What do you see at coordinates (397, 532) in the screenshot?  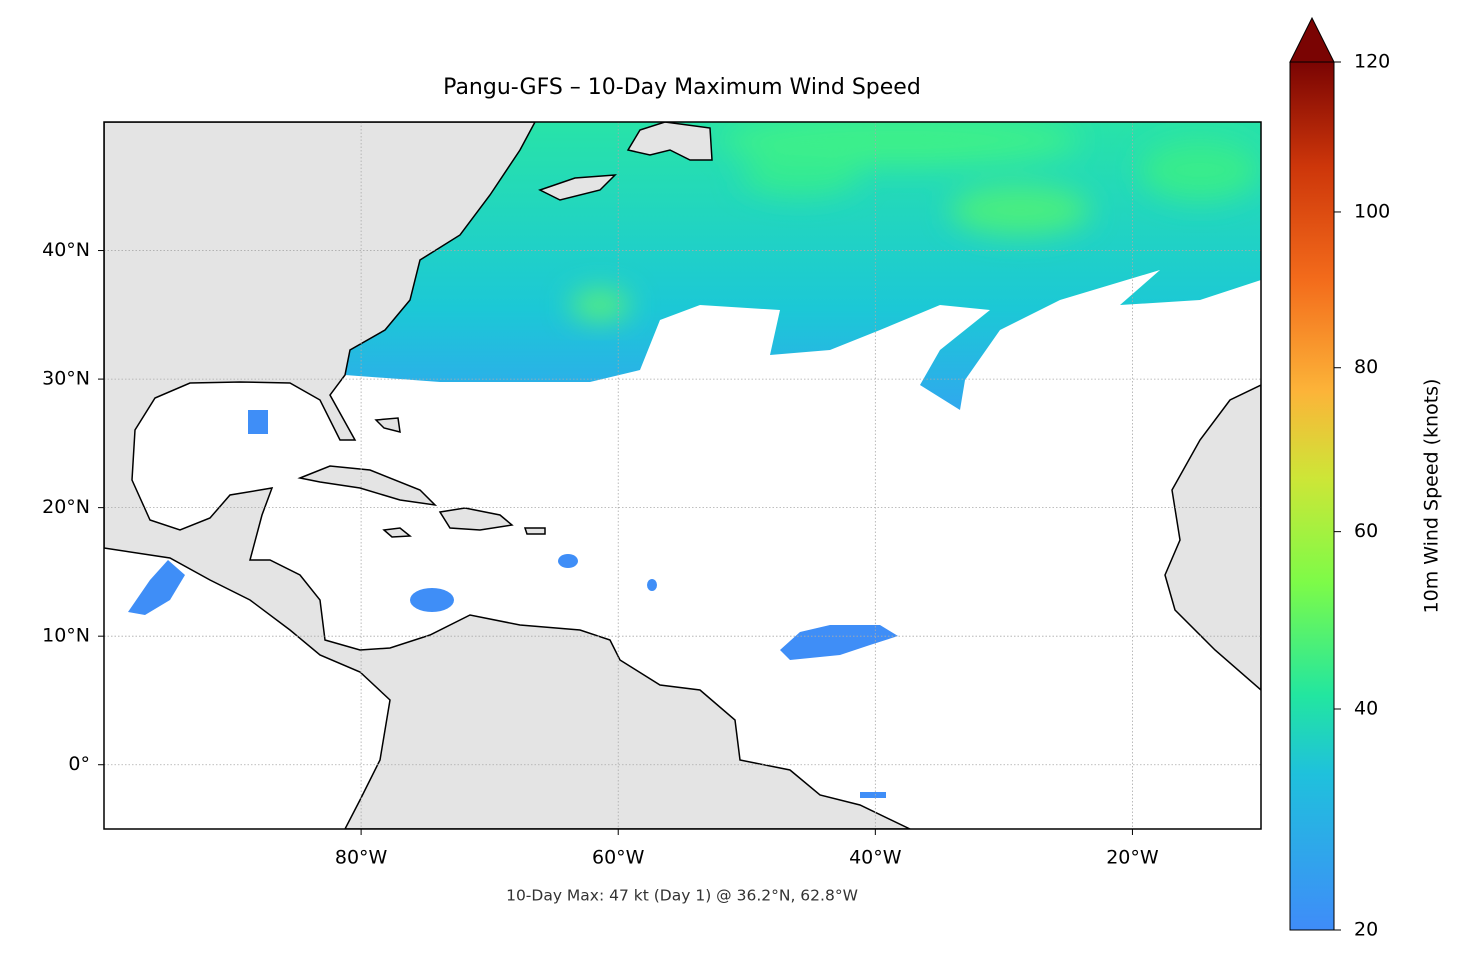 I see `jamaica` at bounding box center [397, 532].